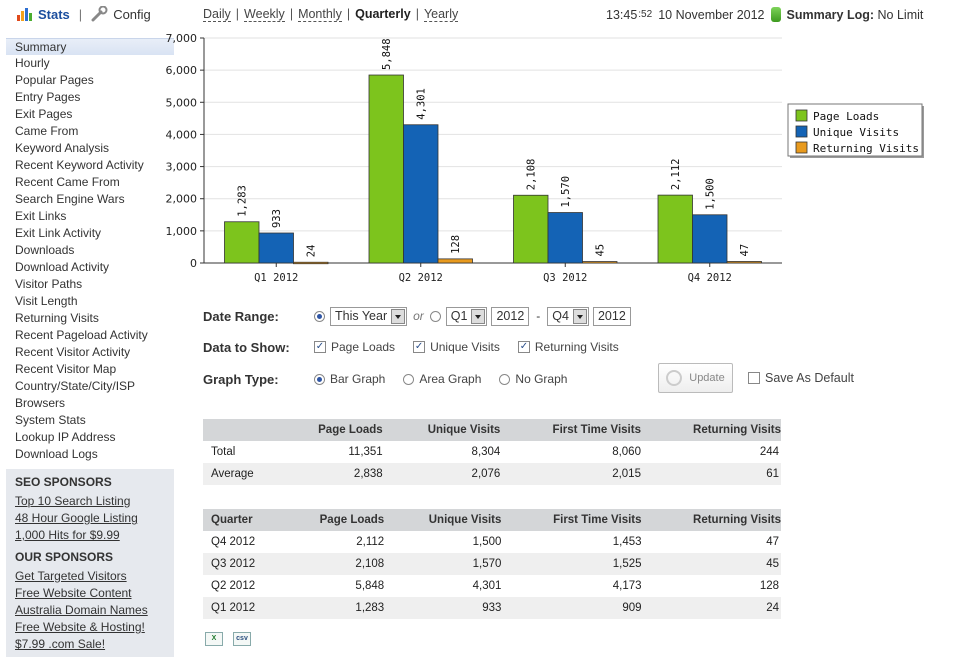 The height and width of the screenshot is (657, 976). What do you see at coordinates (571, 564) in the screenshot?
I see `table-cell: 1,525` at bounding box center [571, 564].